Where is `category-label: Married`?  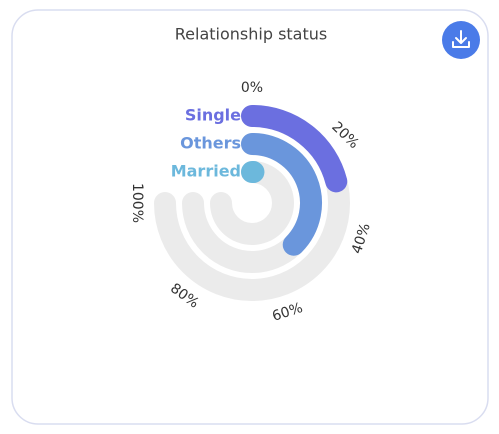 category-label: Married is located at coordinates (206, 171).